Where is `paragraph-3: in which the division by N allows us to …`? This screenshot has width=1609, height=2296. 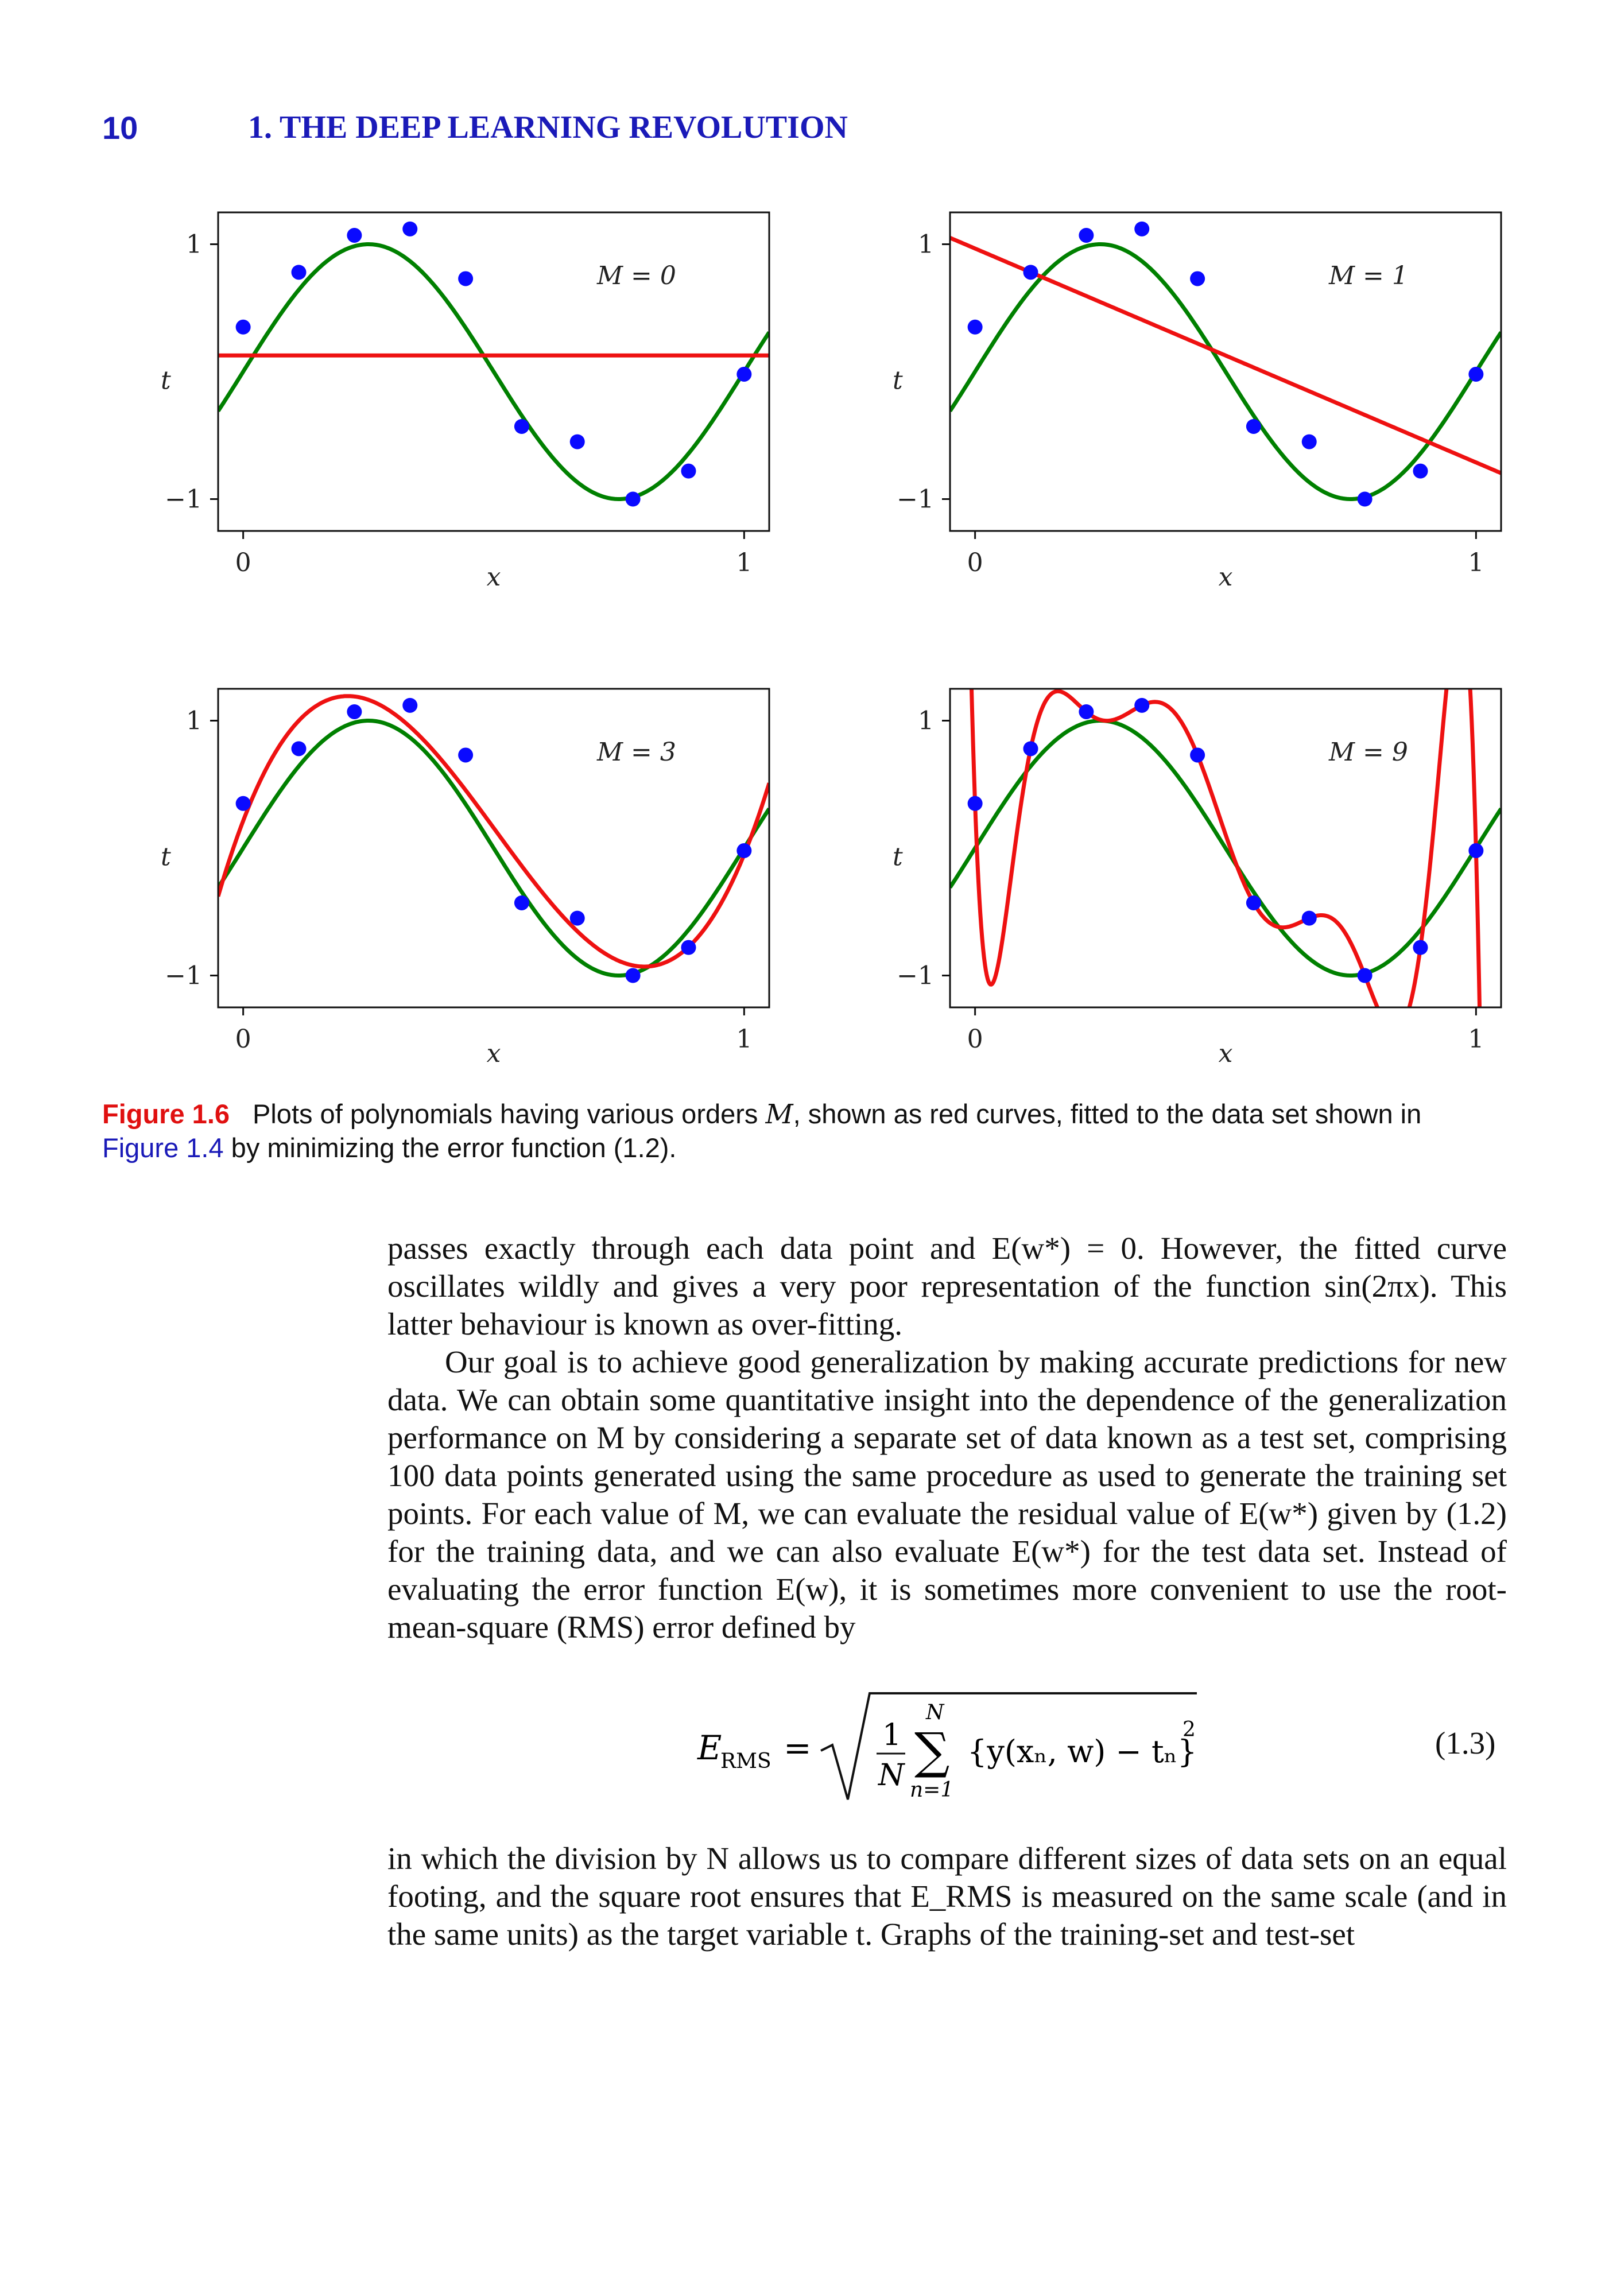
paragraph-3: in which the division by N allows us to … is located at coordinates (947, 1896).